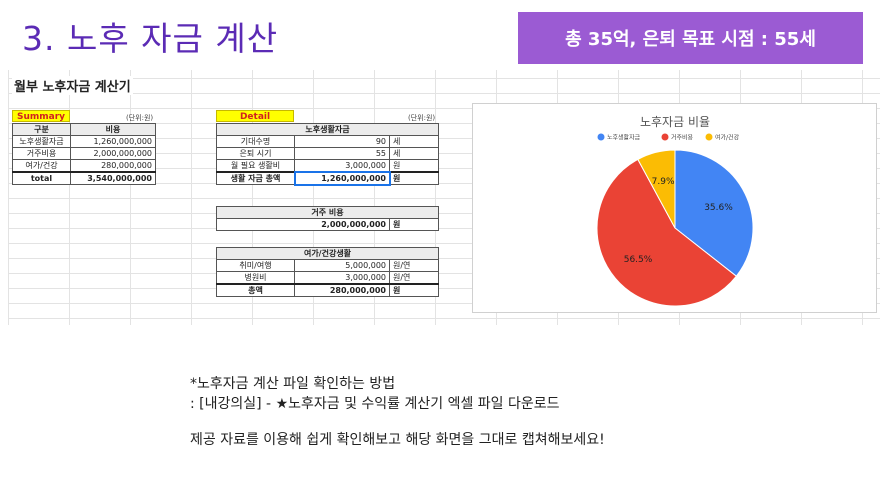 The width and height of the screenshot is (884, 490). I want to click on cell: 병원비, so click(255, 278).